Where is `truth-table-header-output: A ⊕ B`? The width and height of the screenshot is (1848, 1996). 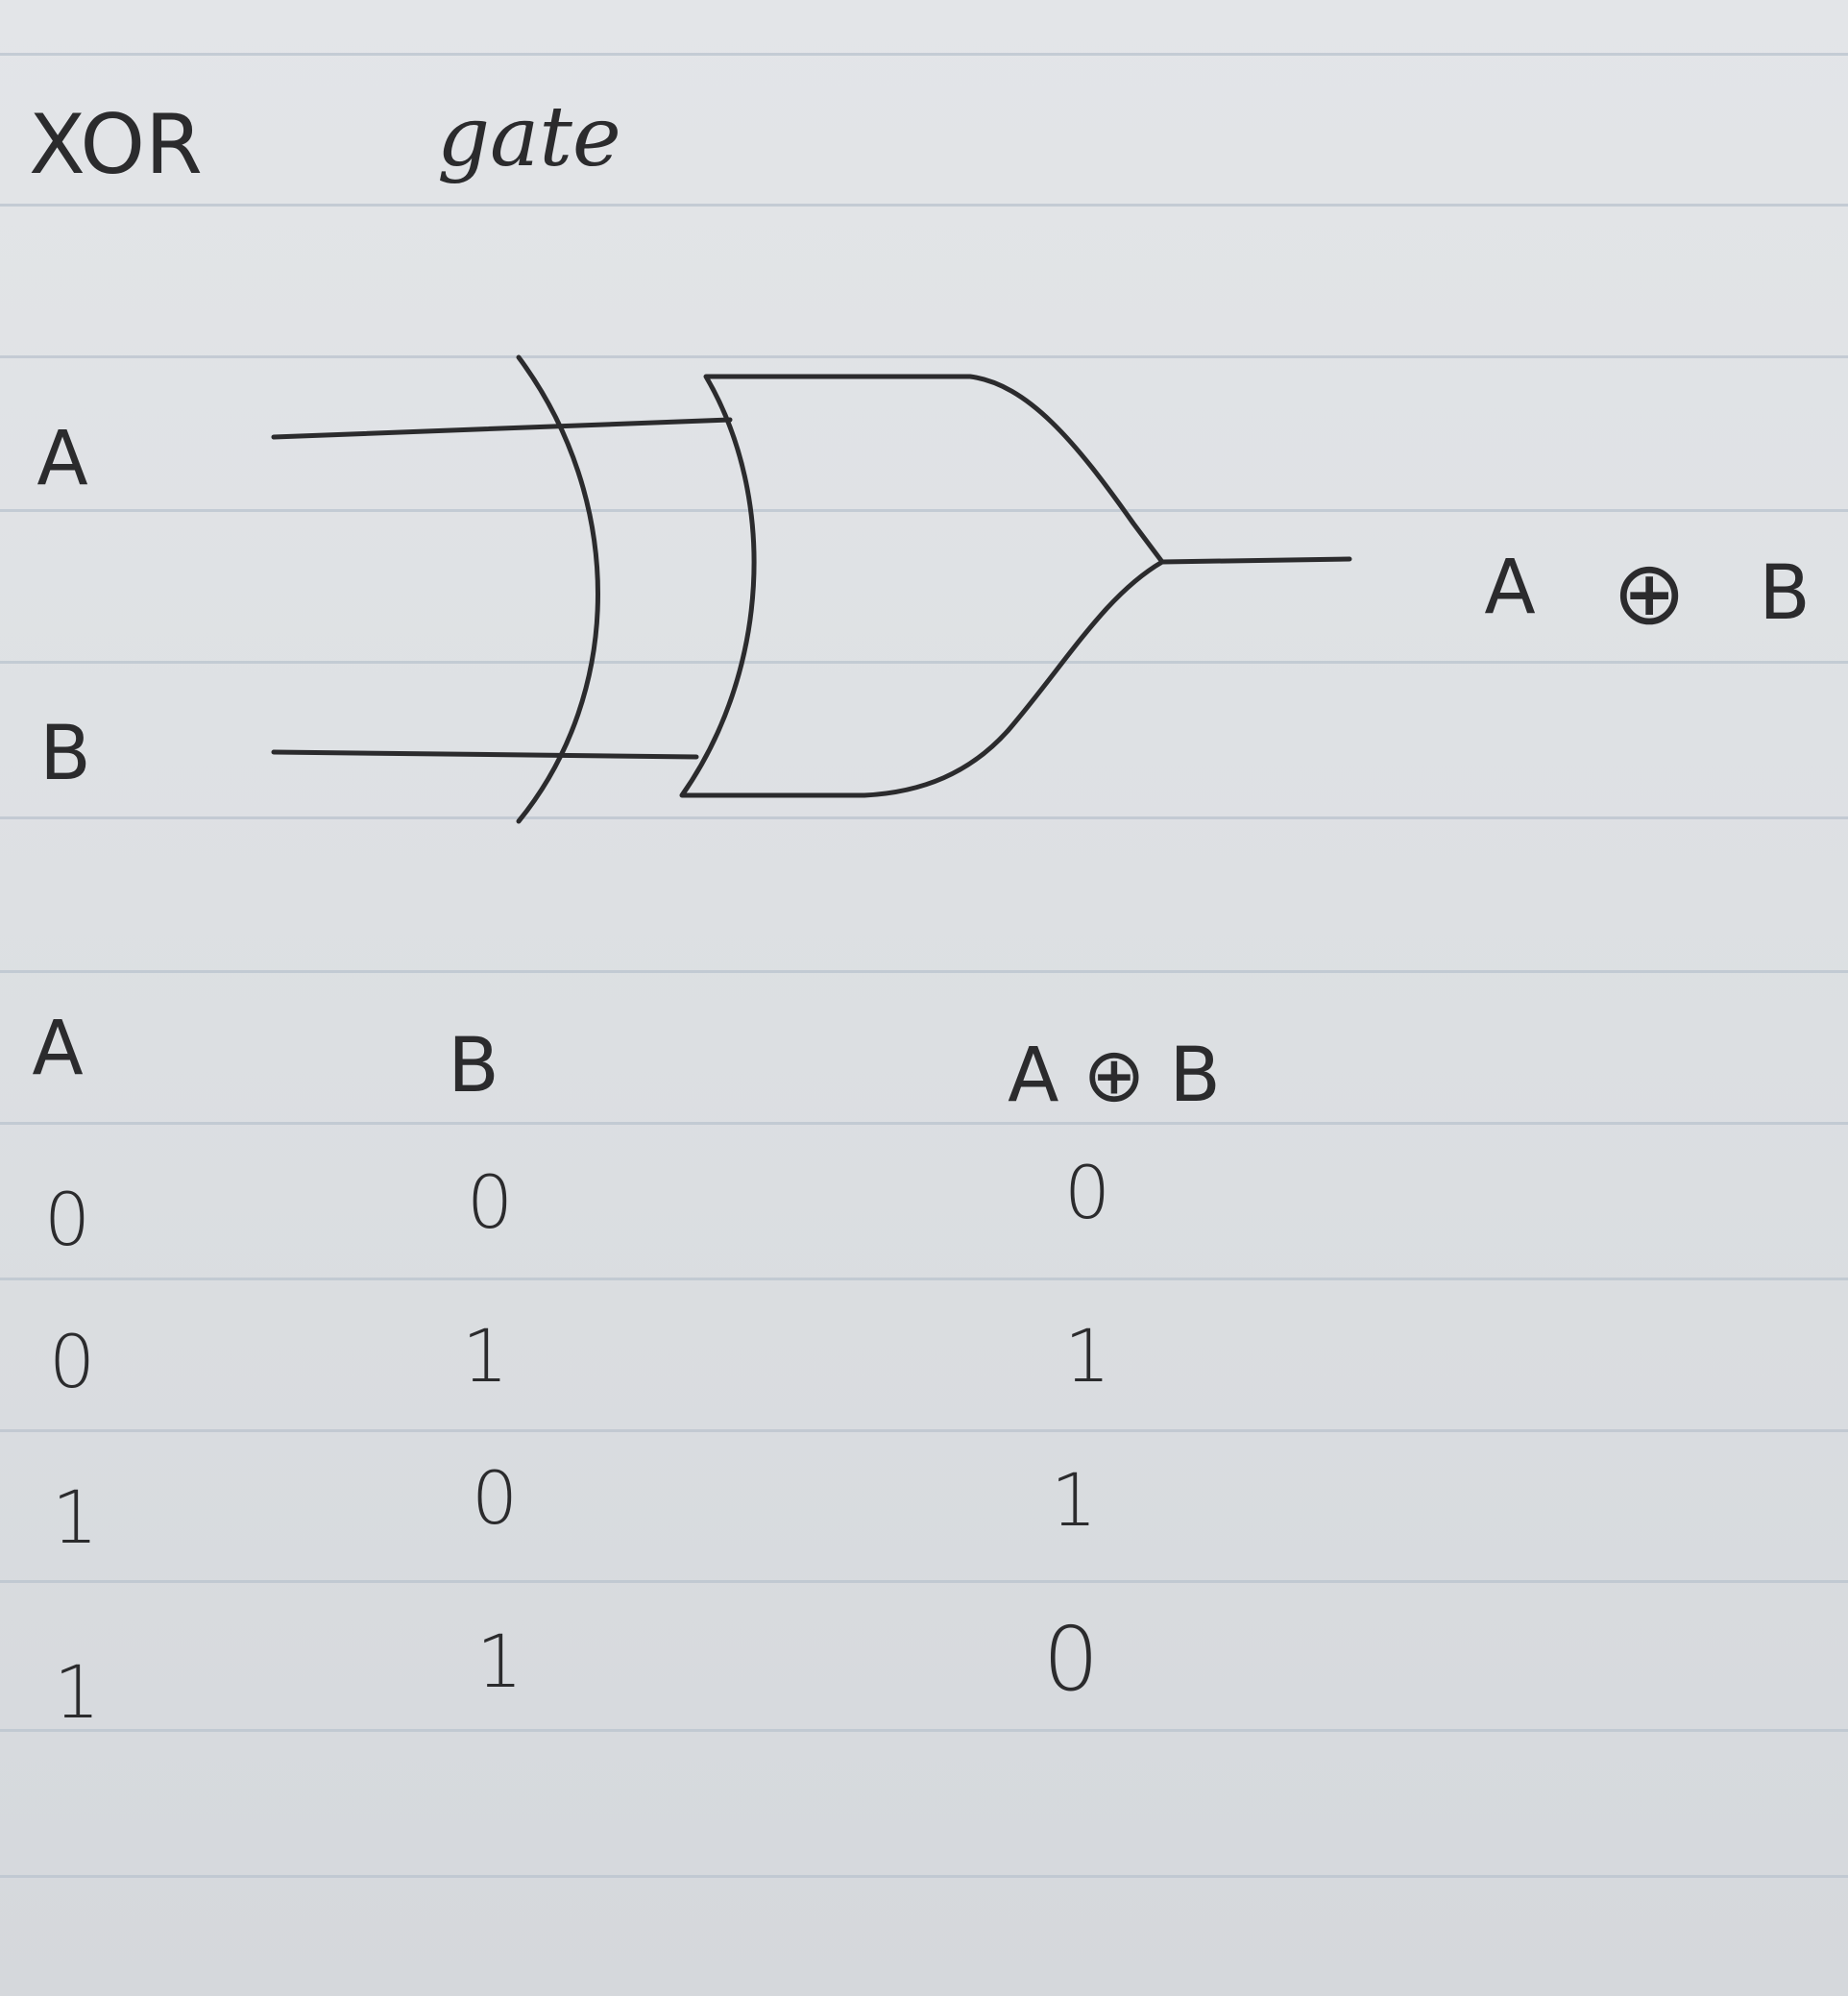 truth-table-header-output: A ⊕ B is located at coordinates (1114, 1076).